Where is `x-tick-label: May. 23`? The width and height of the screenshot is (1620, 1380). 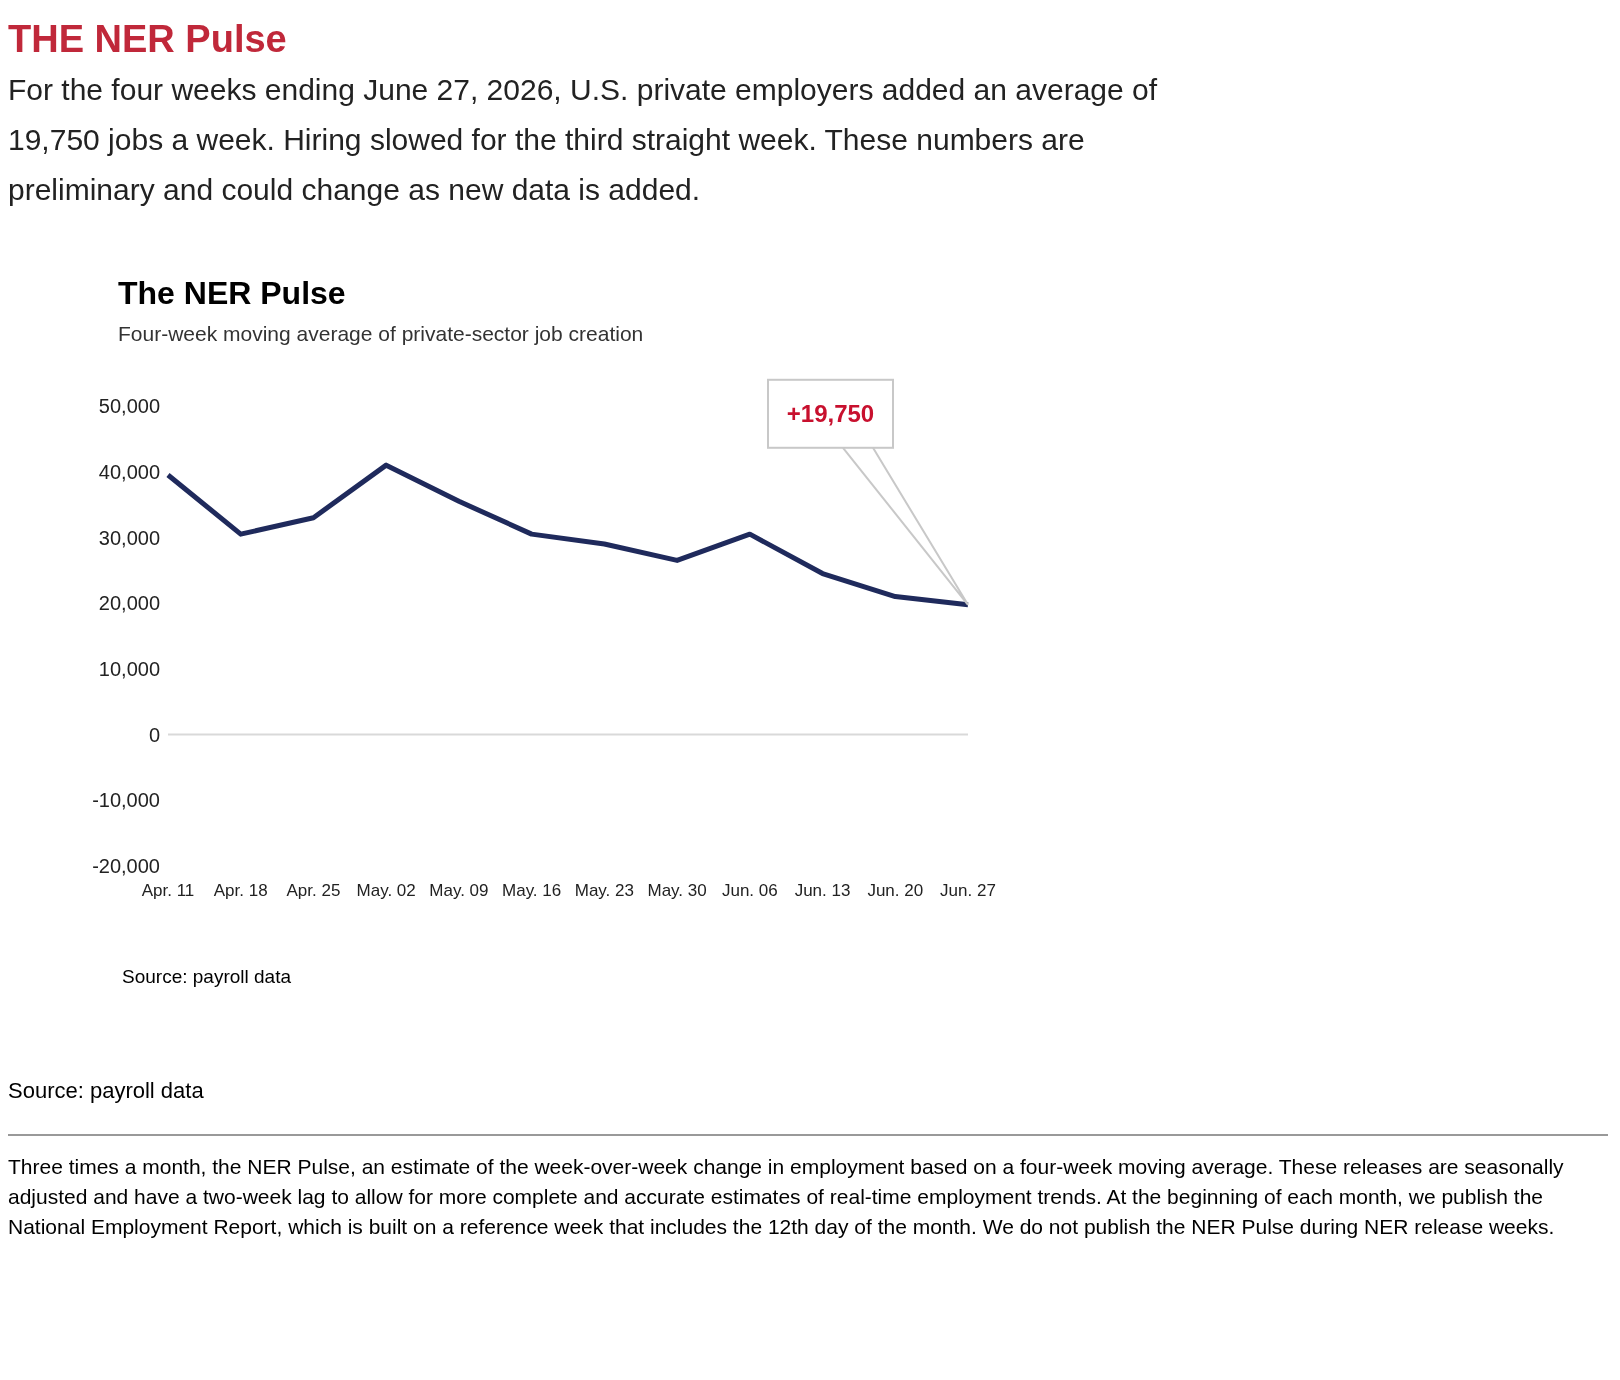
x-tick-label: May. 23 is located at coordinates (604, 891).